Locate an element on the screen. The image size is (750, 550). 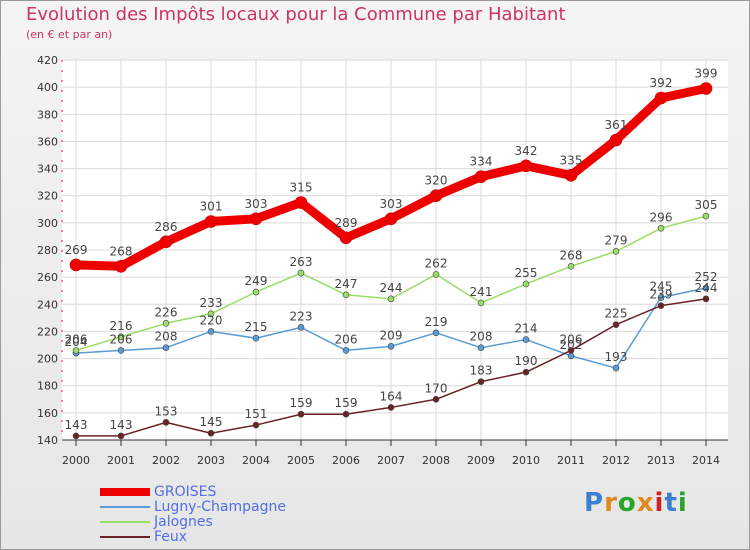
data-label-lugny-champagne: 220 is located at coordinates (211, 320).